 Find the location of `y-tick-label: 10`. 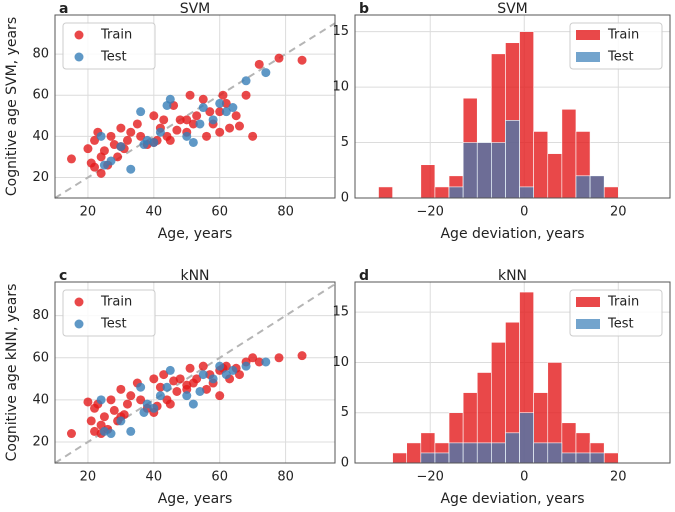

y-tick-label: 10 is located at coordinates (340, 362).